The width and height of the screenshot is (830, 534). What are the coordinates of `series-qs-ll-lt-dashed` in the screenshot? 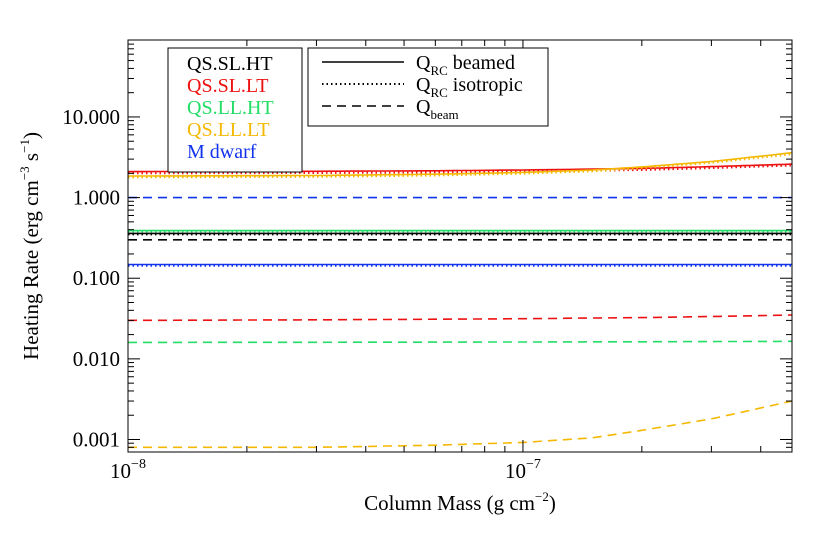 It's located at (460, 424).